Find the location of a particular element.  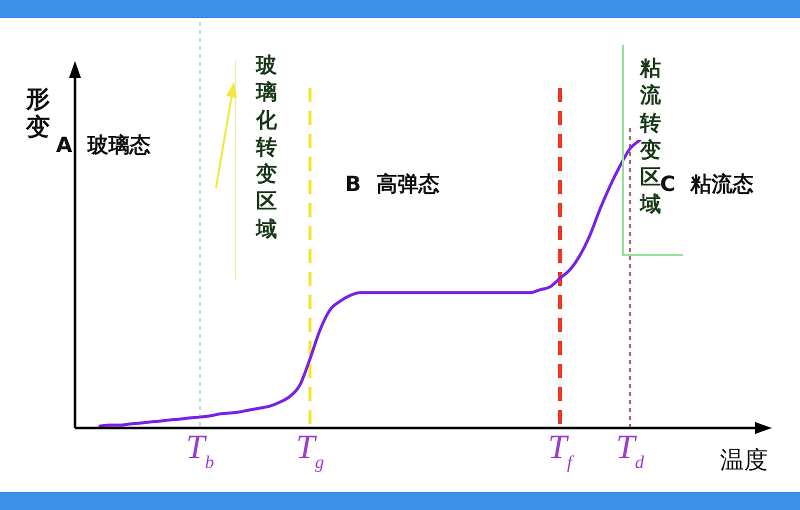

y-axis-title: 形变 is located at coordinates (38, 113).